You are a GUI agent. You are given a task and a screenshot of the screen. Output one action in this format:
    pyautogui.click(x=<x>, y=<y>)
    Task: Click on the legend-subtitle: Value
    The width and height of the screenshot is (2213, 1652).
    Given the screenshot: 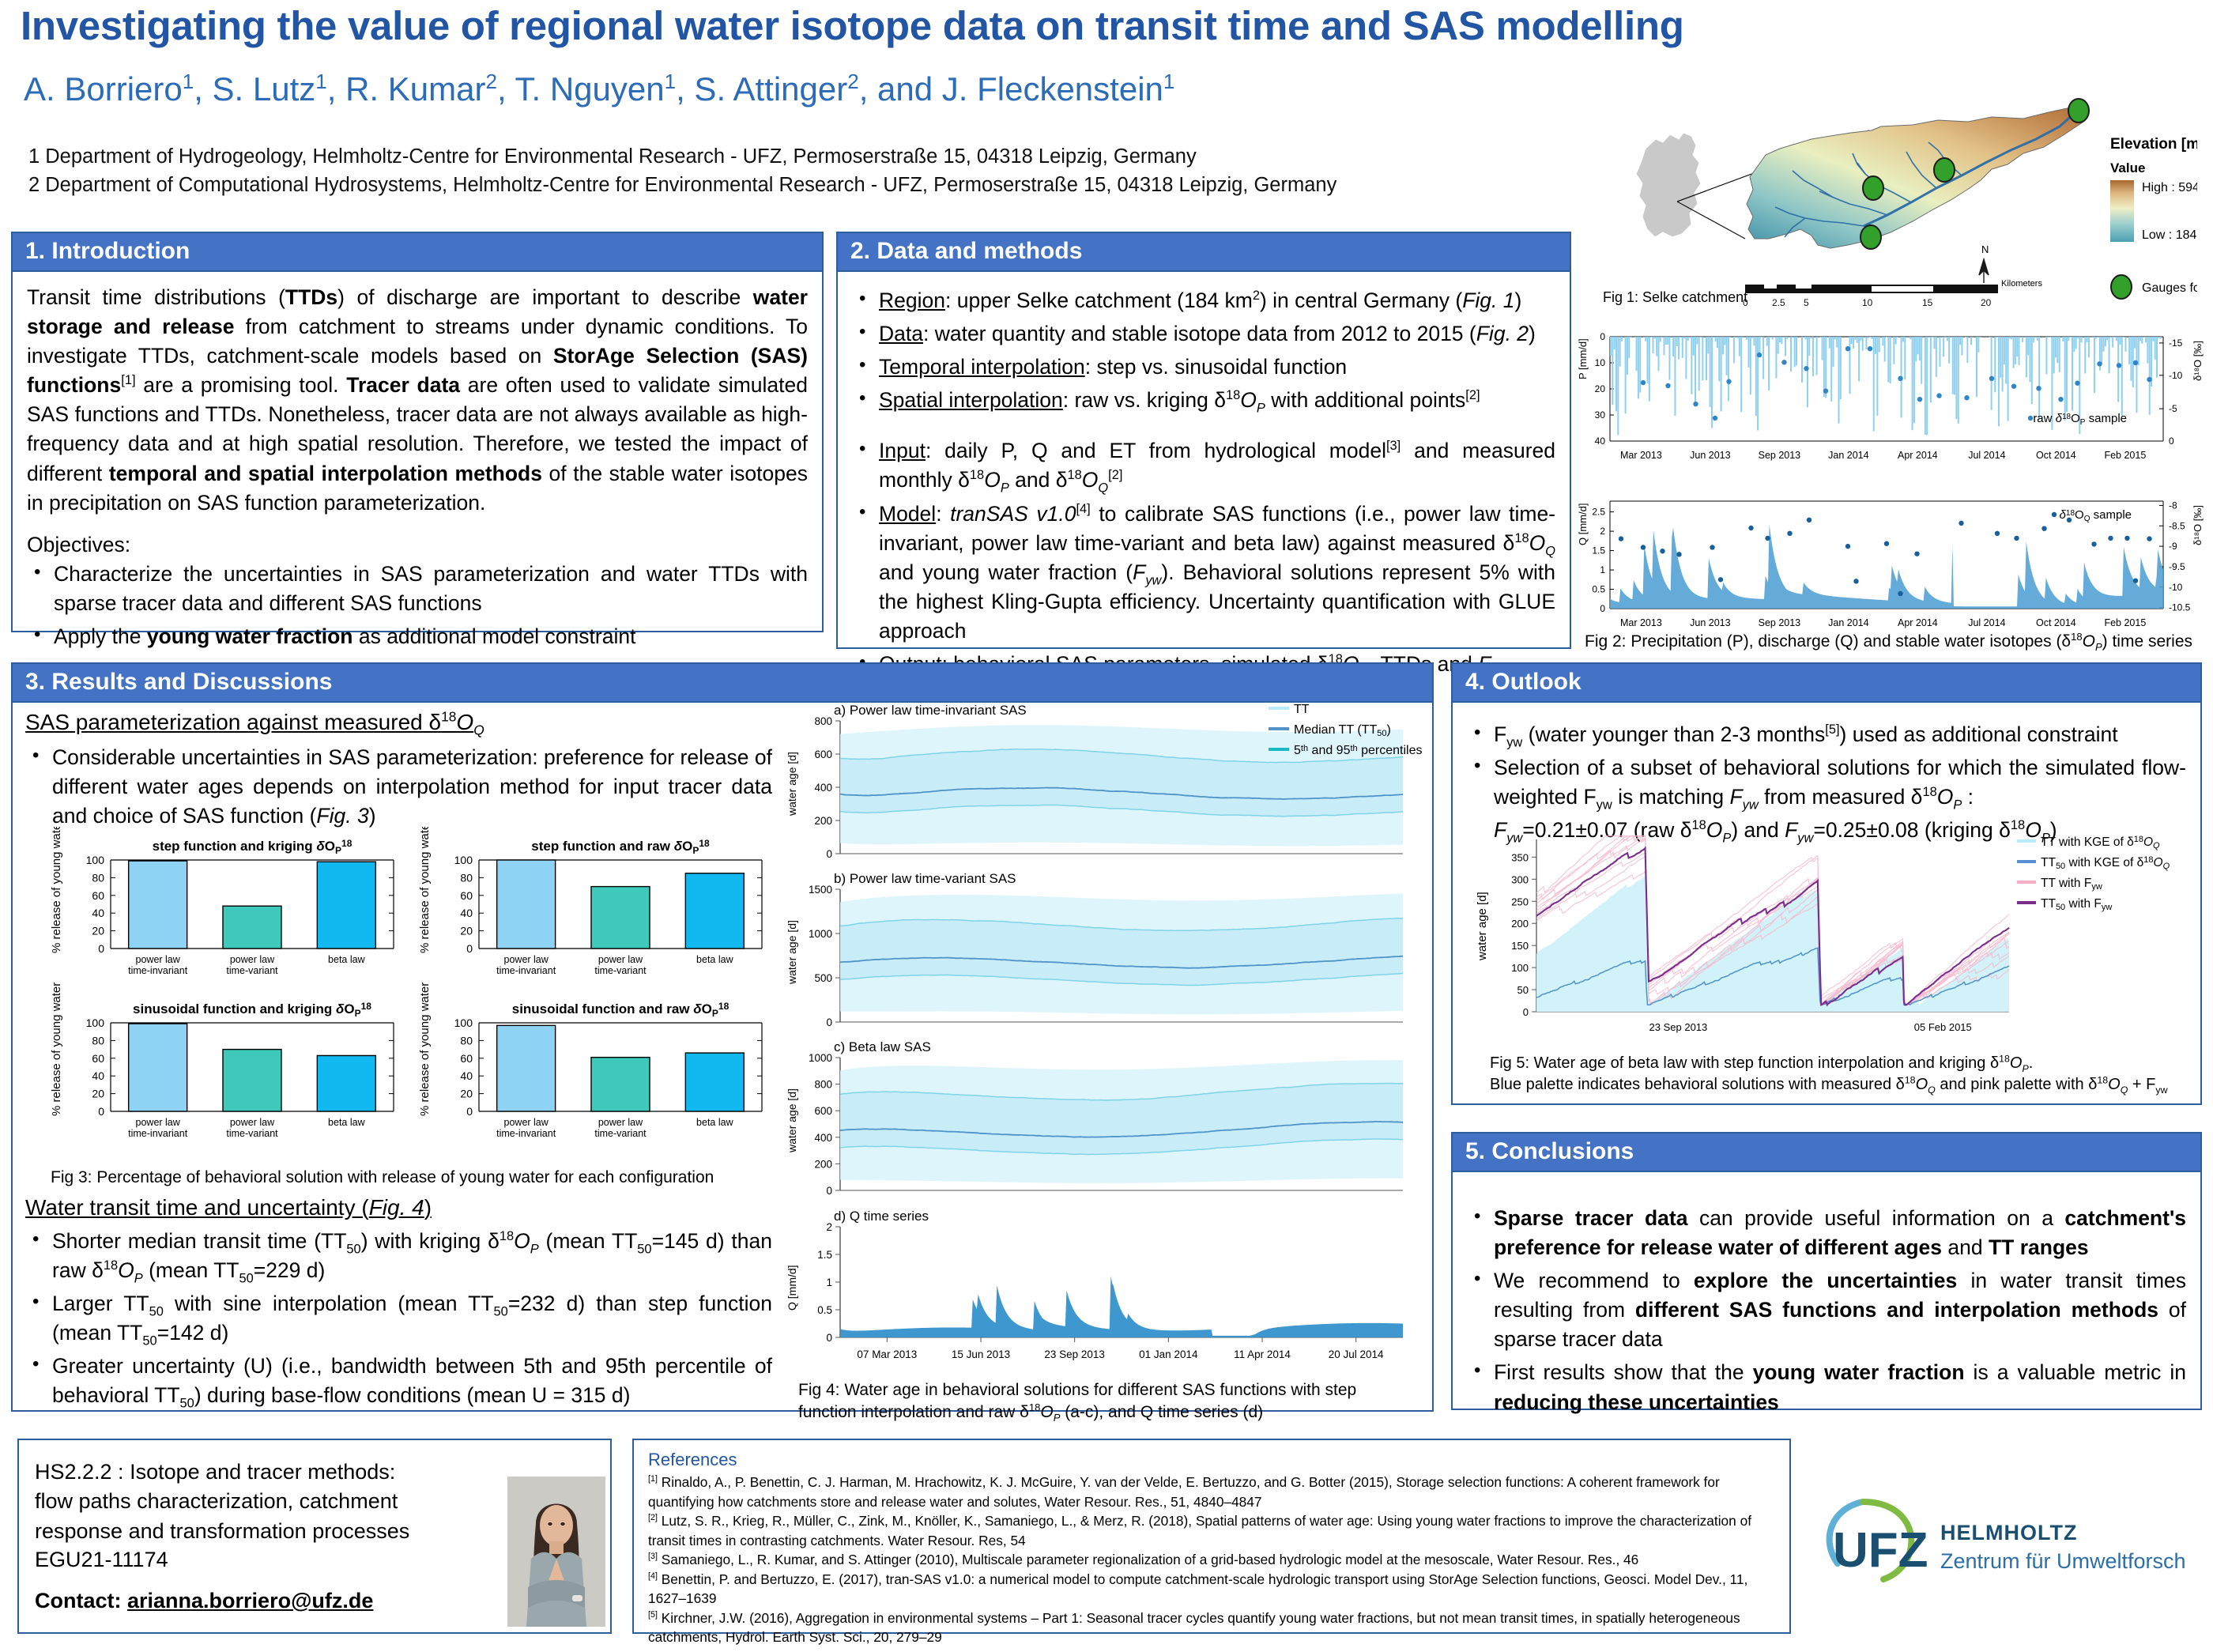 What is the action you would take?
    pyautogui.click(x=2127, y=167)
    